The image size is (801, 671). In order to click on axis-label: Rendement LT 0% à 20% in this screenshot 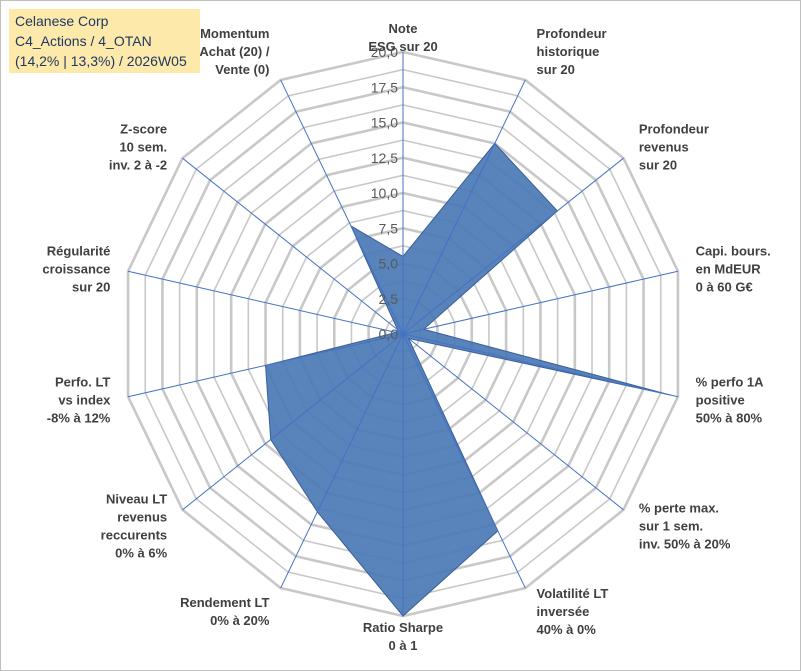, I will do `click(225, 611)`.